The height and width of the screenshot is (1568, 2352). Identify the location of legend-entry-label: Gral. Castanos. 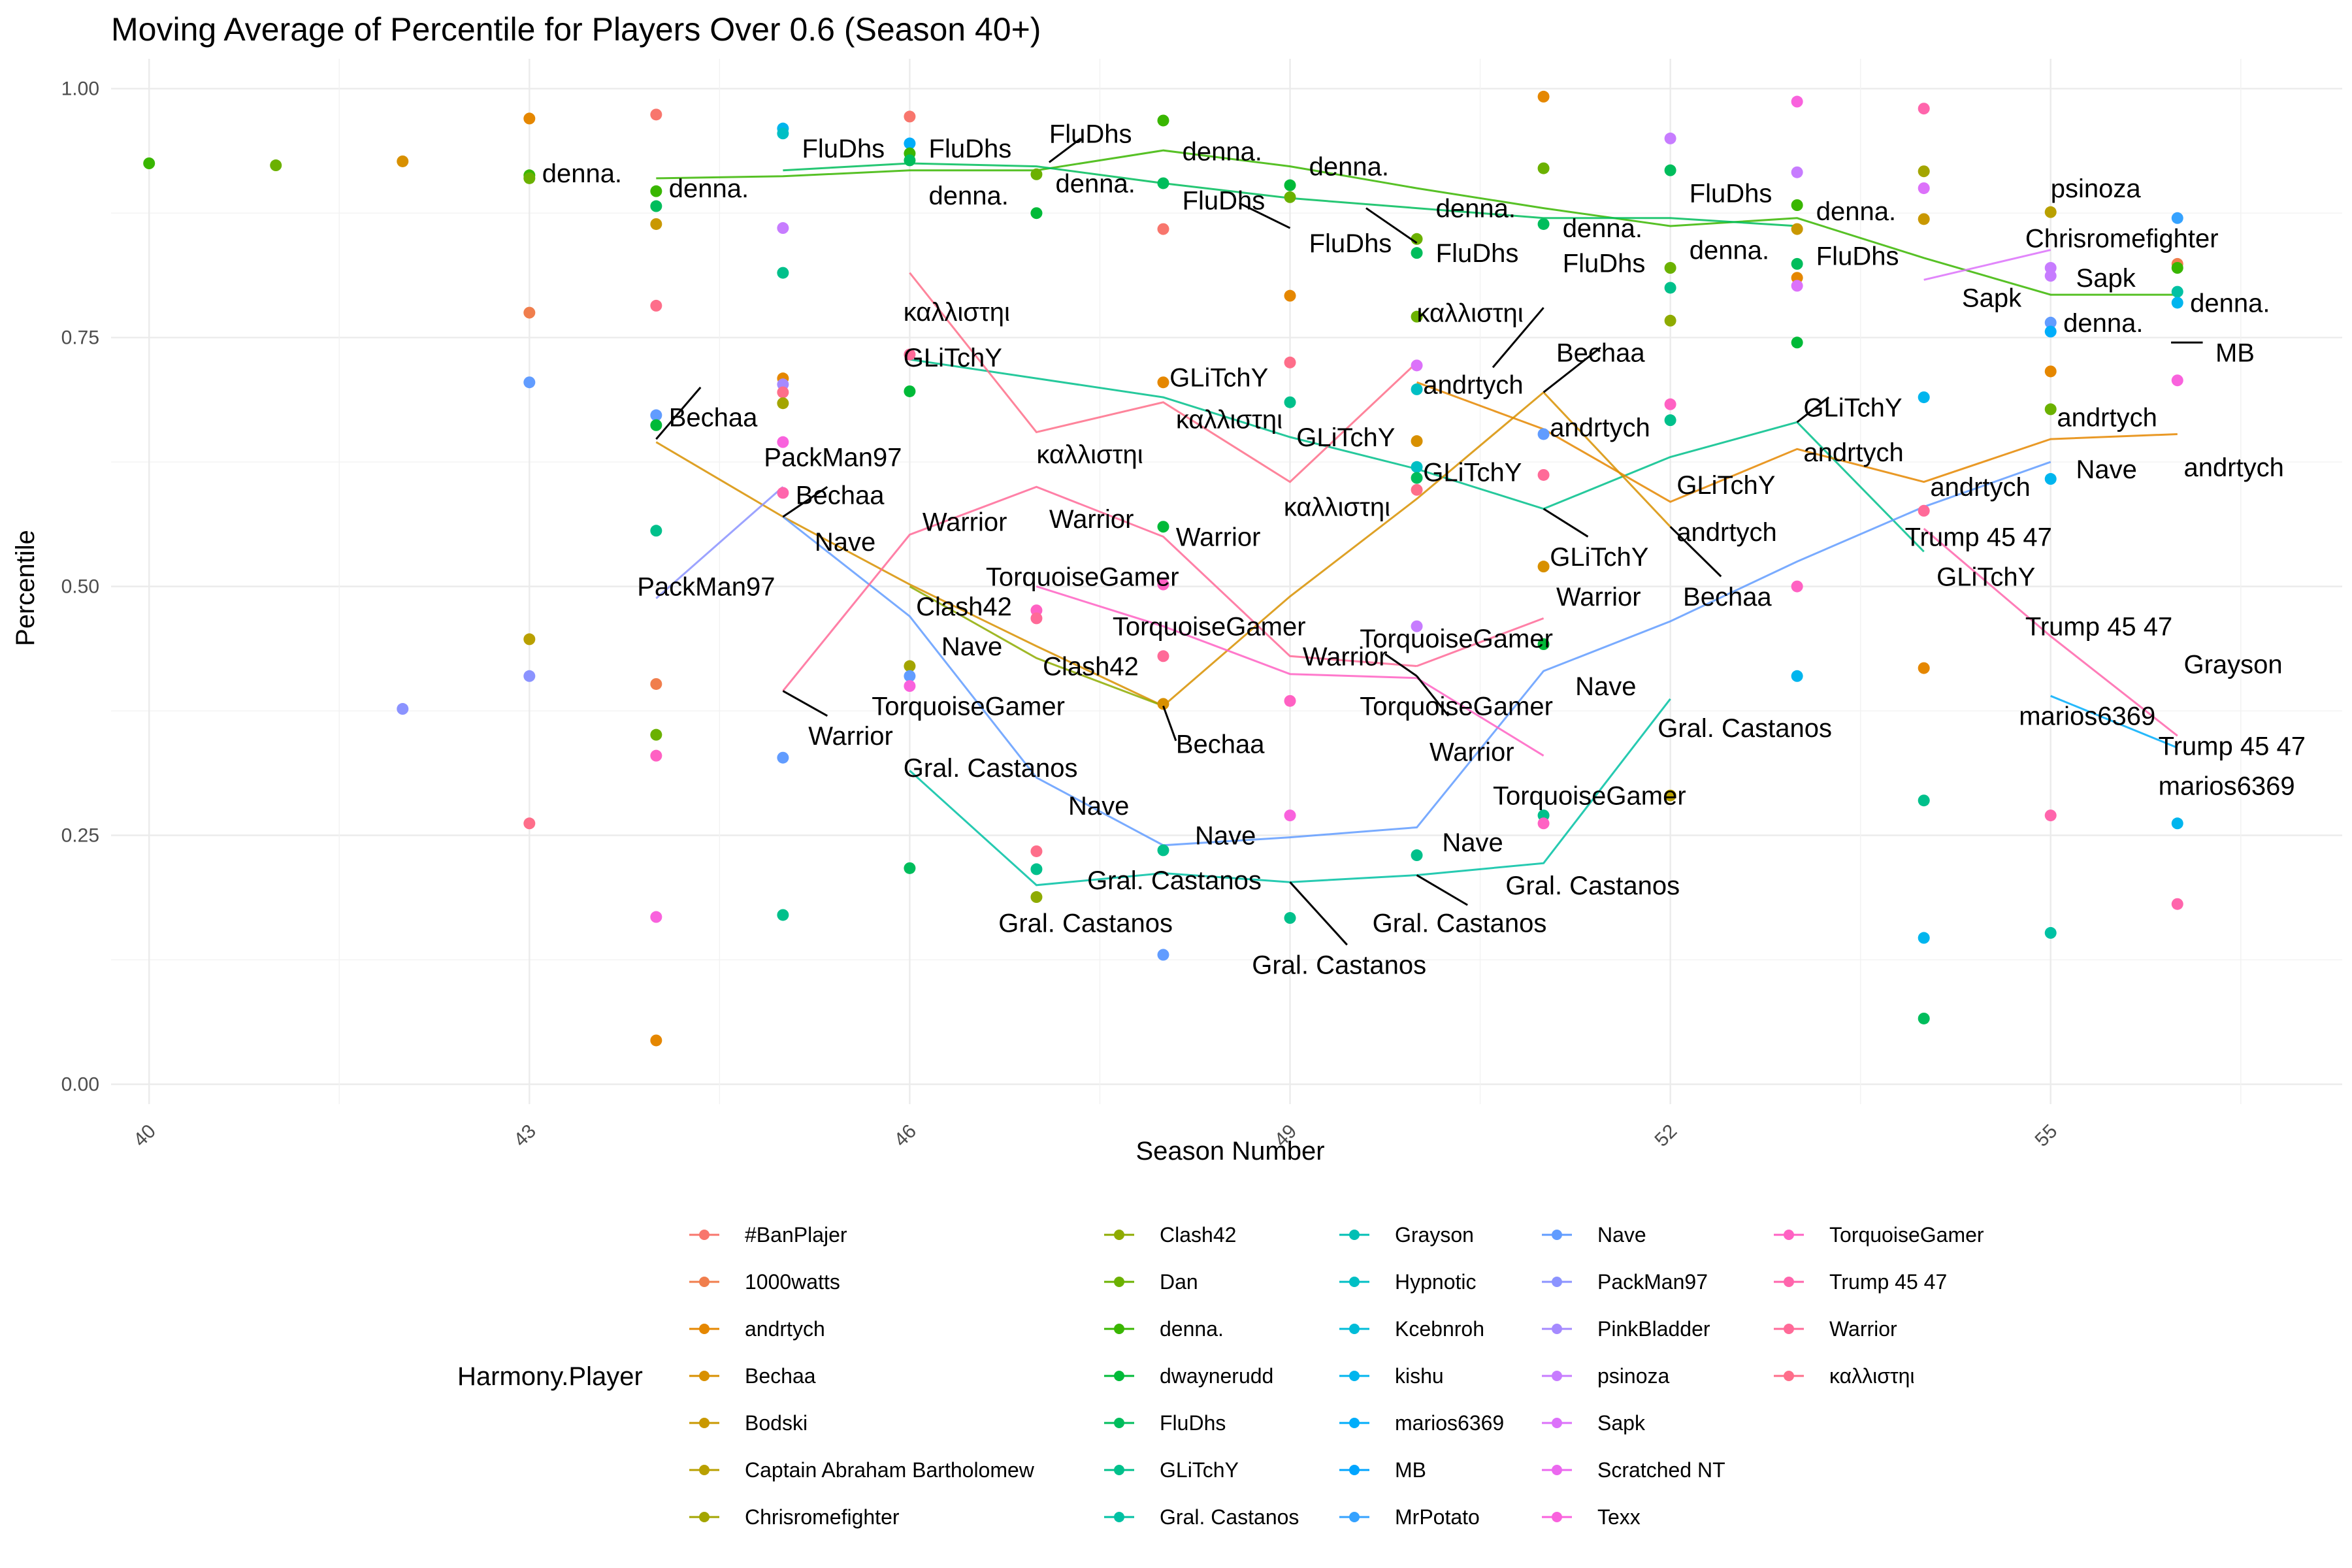
(1229, 1517).